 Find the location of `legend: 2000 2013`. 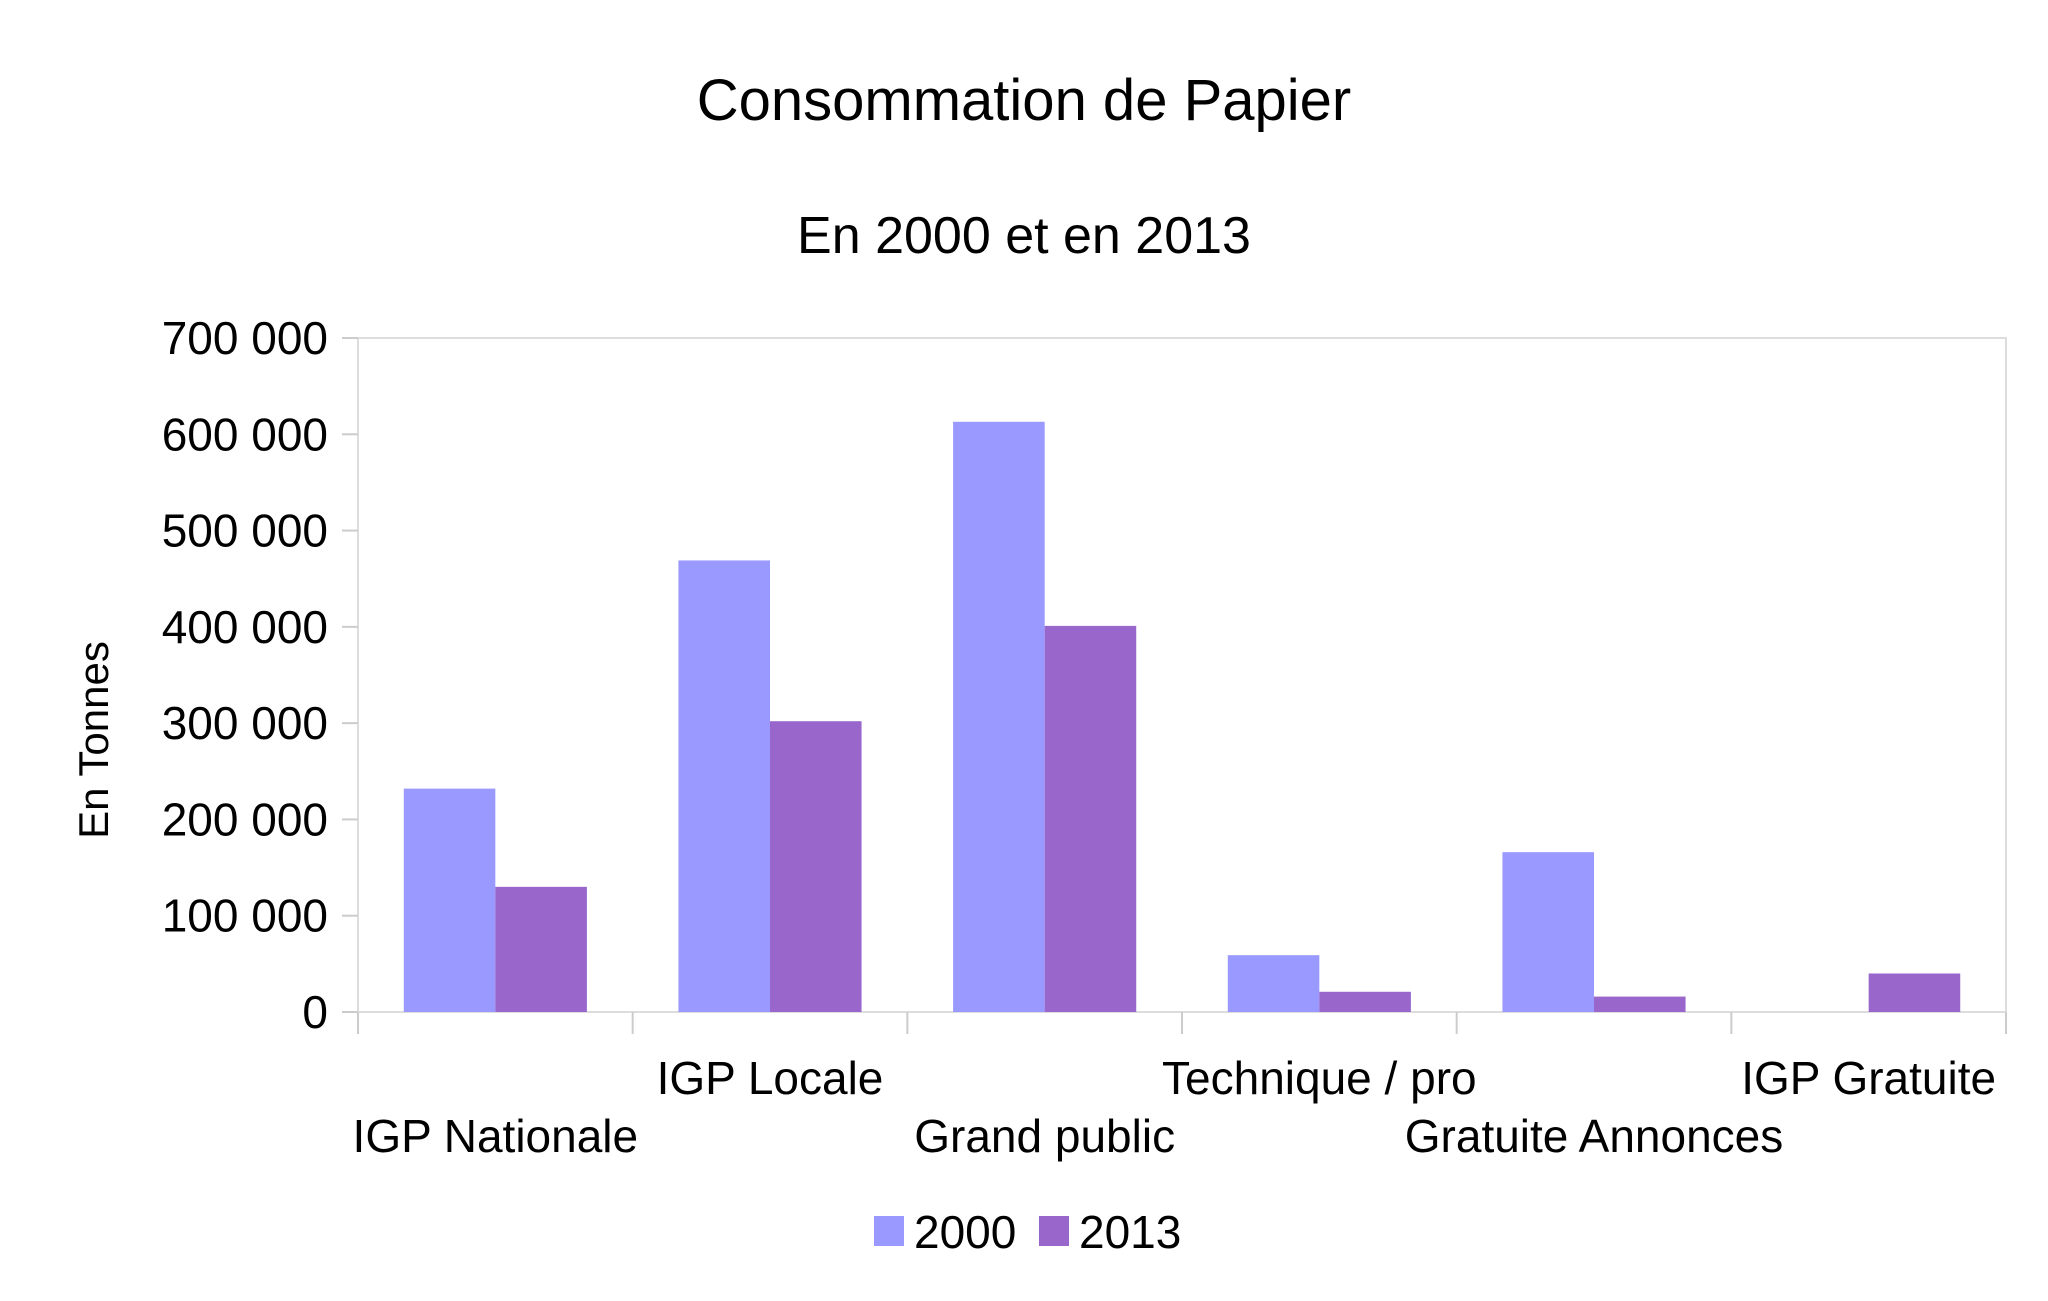

legend: 2000 2013 is located at coordinates (1027, 1232).